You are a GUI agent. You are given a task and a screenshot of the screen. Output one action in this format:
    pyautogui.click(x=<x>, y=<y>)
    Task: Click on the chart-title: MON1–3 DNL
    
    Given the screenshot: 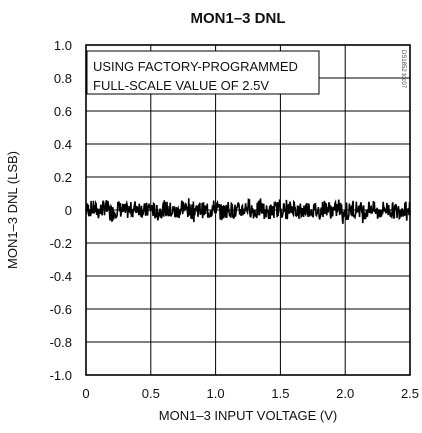 What is the action you would take?
    pyautogui.click(x=237, y=18)
    